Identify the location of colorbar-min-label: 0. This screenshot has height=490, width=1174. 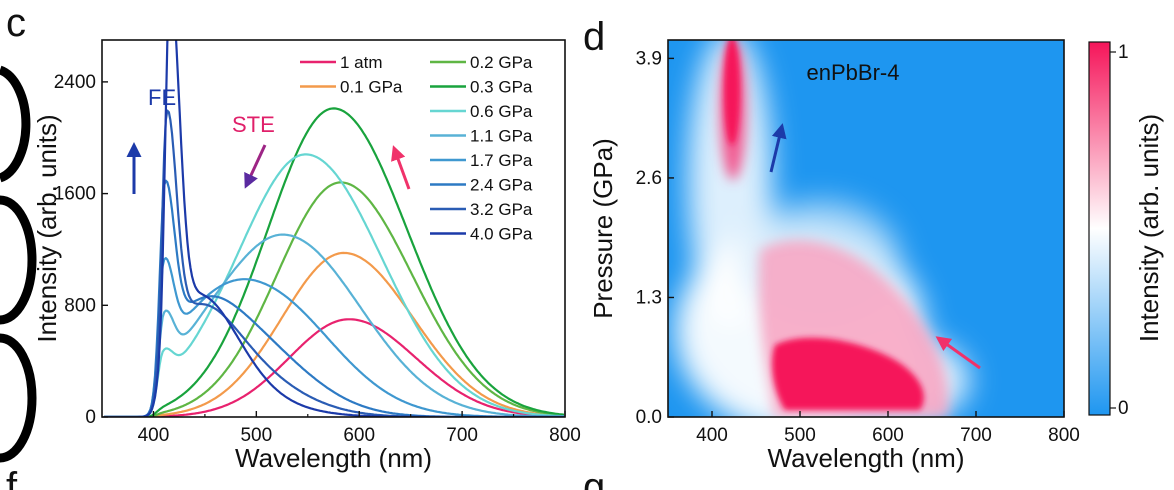
(1123, 408).